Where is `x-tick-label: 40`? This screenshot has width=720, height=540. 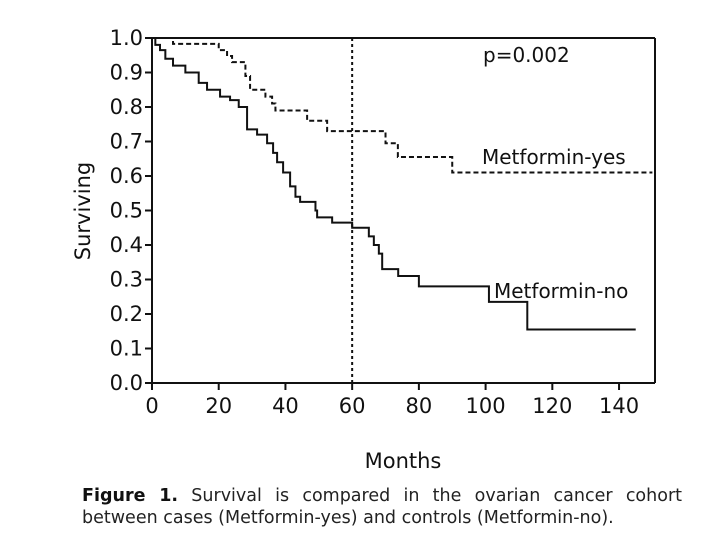 x-tick-label: 40 is located at coordinates (285, 406).